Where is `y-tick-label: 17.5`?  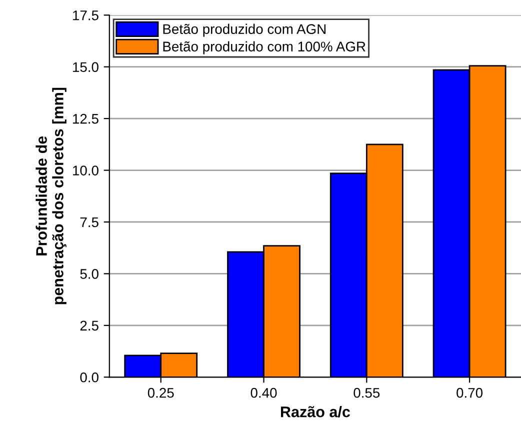
y-tick-label: 17.5 is located at coordinates (85, 15).